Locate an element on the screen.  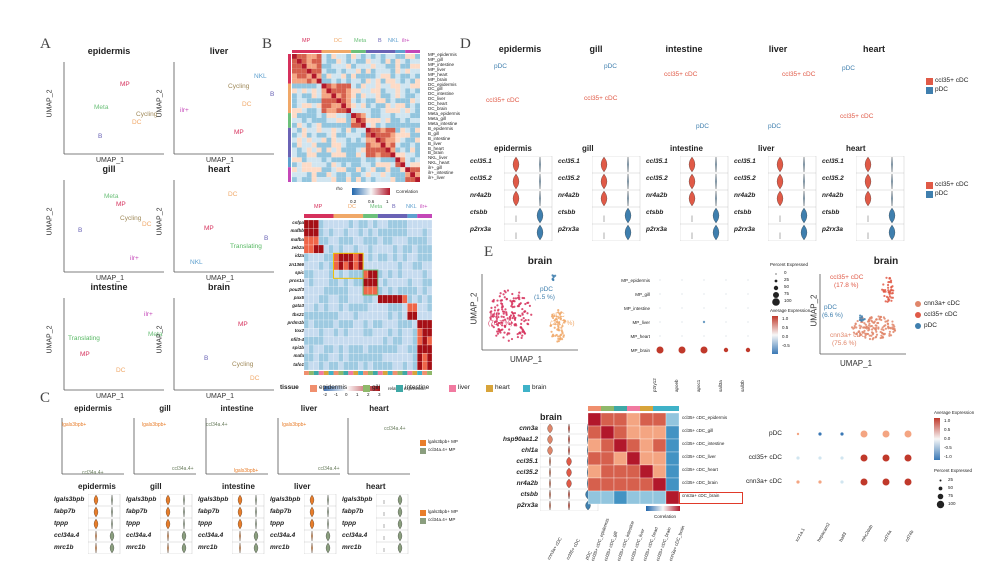
legend-label: pDC is located at coordinates (931, 325).